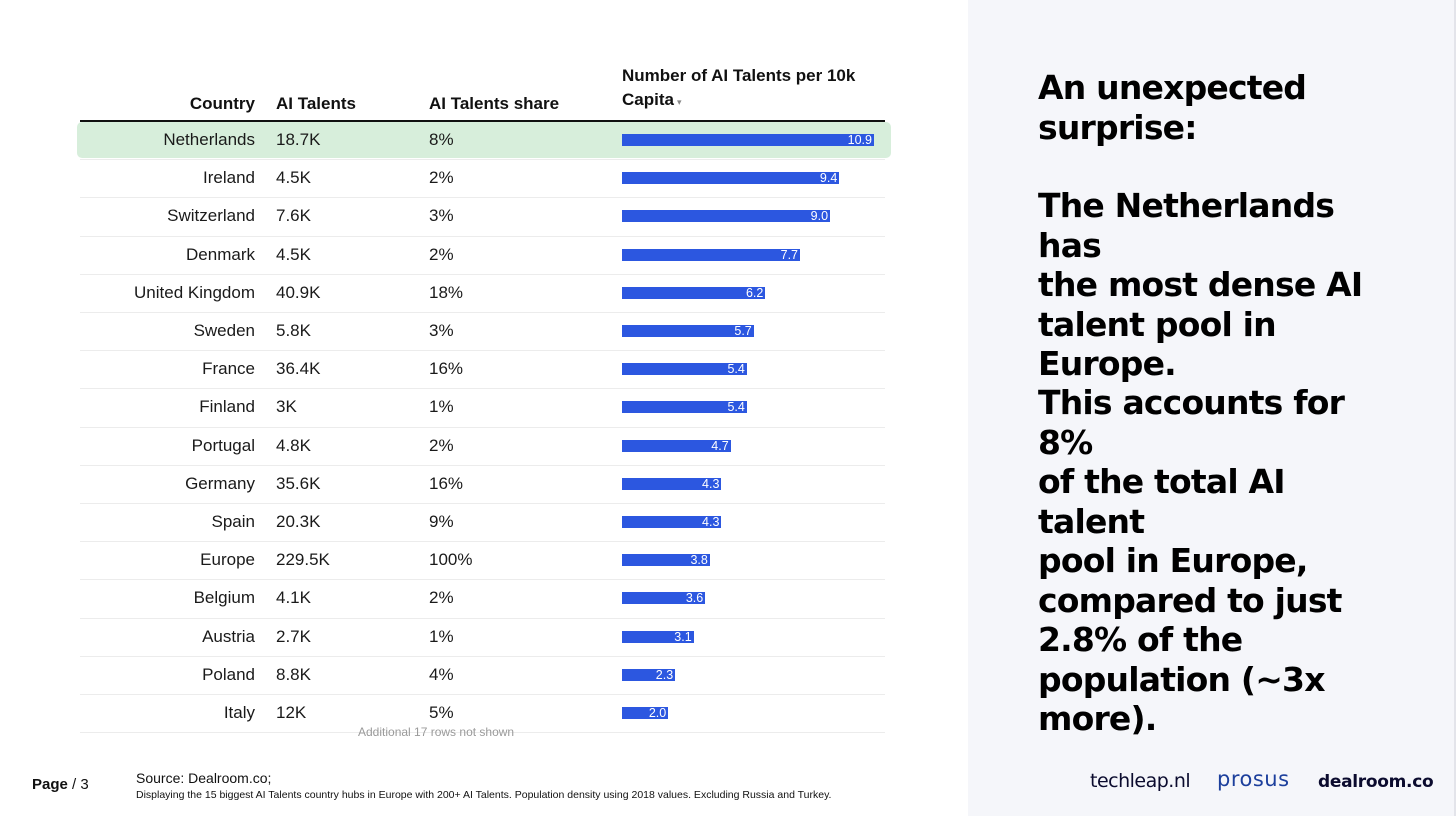 The width and height of the screenshot is (1456, 816). Describe the element at coordinates (482, 561) in the screenshot. I see `table-row: Europe 229.5K 100% 3.8` at that location.